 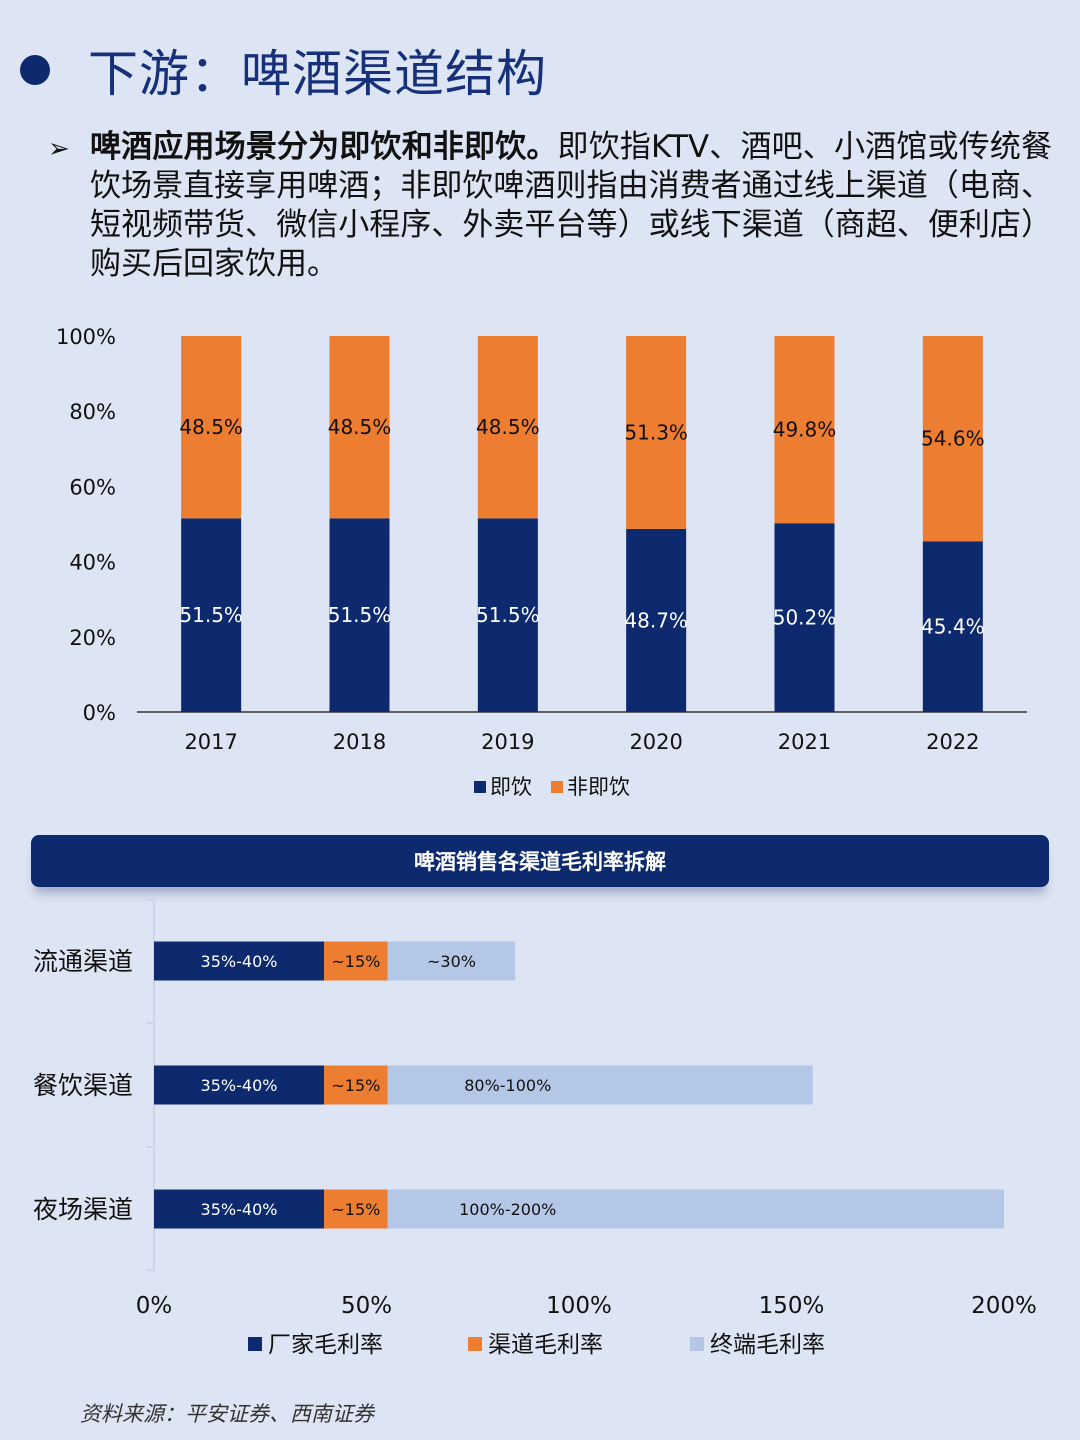 What do you see at coordinates (767, 1345) in the screenshot?
I see `legend-label: 终端毛利率` at bounding box center [767, 1345].